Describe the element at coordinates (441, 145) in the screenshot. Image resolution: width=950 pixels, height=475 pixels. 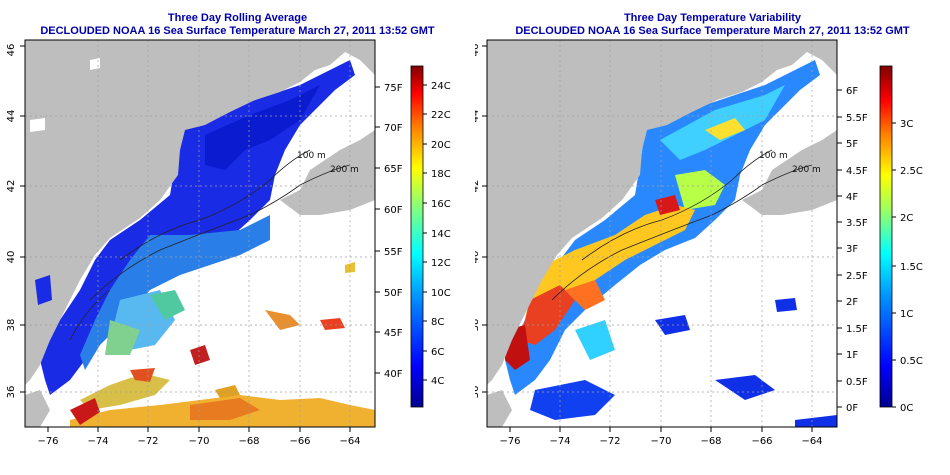
I see `celsius-tick-label: 20C` at that location.